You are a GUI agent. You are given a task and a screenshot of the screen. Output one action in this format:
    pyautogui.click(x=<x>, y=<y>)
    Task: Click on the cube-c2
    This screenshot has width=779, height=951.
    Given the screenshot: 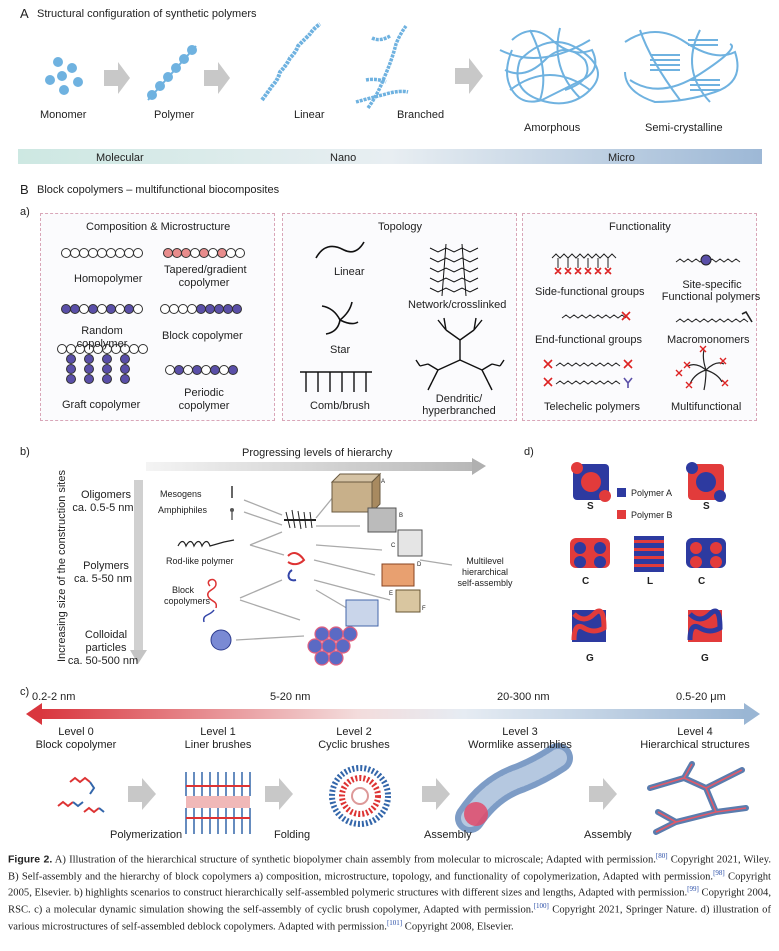 What is the action you would take?
    pyautogui.click(x=706, y=553)
    